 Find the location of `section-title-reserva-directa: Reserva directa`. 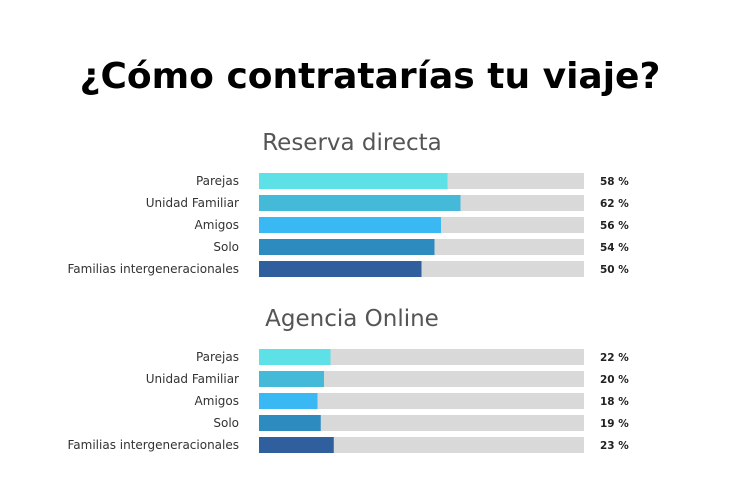

section-title-reserva-directa: Reserva directa is located at coordinates (352, 143).